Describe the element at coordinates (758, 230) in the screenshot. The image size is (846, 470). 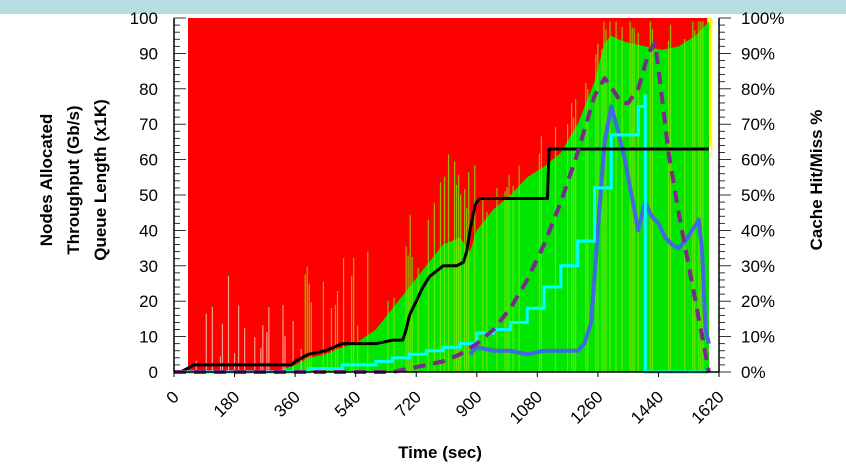
I see `y-right-tick-label: 40%` at that location.